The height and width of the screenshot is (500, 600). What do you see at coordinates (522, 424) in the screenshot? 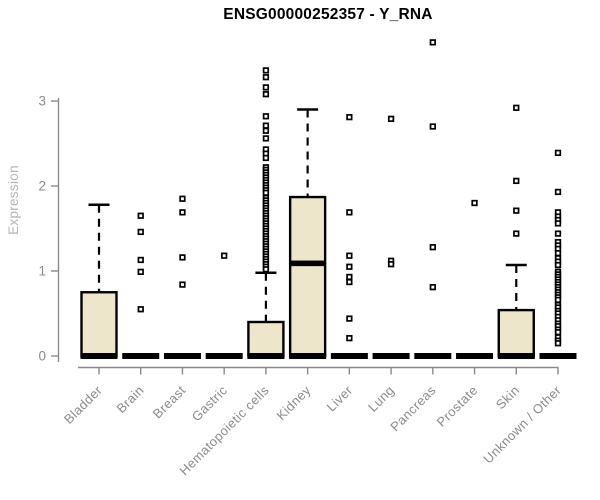
I see `x-tick-label-unknown-other: Unknown / Other` at bounding box center [522, 424].